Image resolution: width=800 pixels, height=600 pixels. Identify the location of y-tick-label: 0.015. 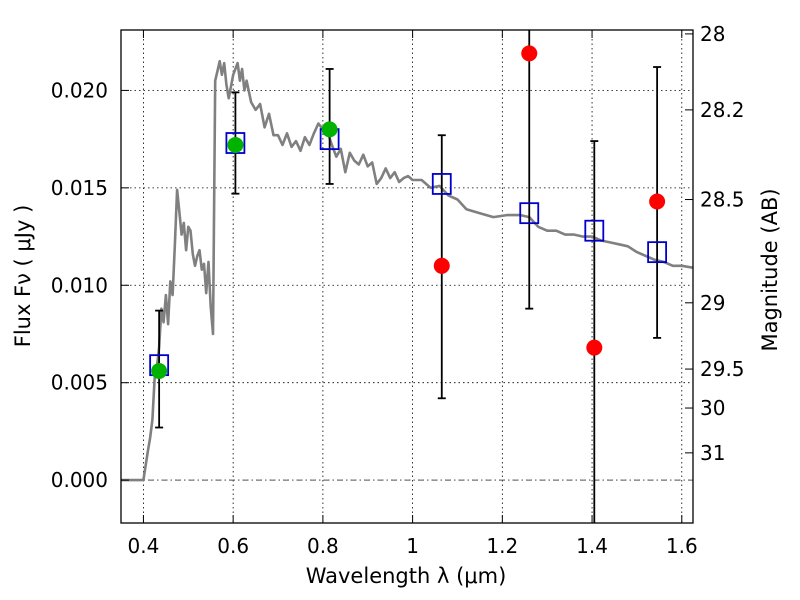
(79, 188).